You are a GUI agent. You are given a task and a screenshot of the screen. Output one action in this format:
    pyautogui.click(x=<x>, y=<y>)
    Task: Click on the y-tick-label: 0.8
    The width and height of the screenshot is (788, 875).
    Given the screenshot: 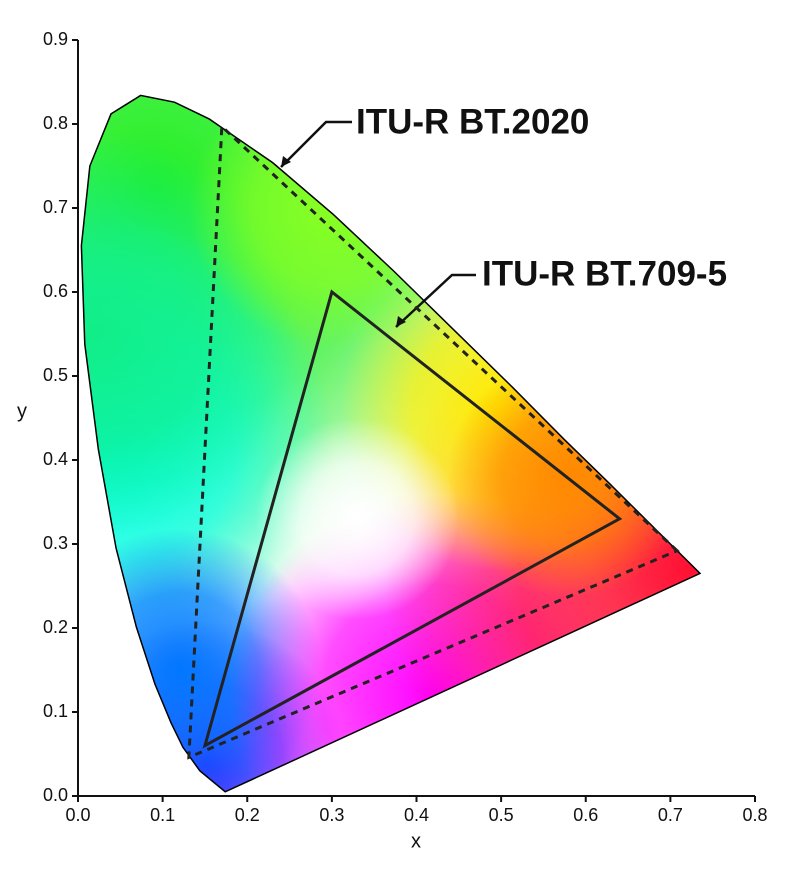 What is the action you would take?
    pyautogui.click(x=55, y=123)
    